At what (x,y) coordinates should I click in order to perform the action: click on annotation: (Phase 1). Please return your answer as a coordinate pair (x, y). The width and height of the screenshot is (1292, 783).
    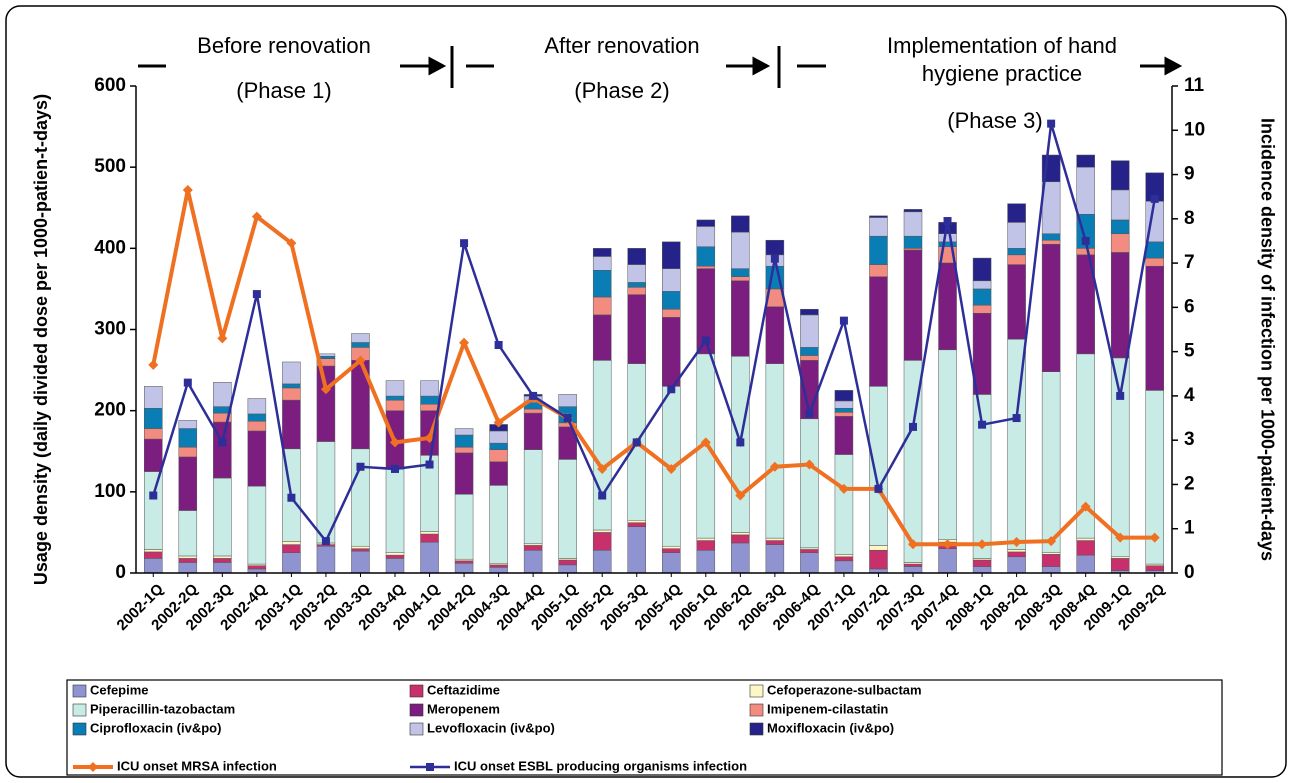
    Looking at the image, I should click on (283, 90).